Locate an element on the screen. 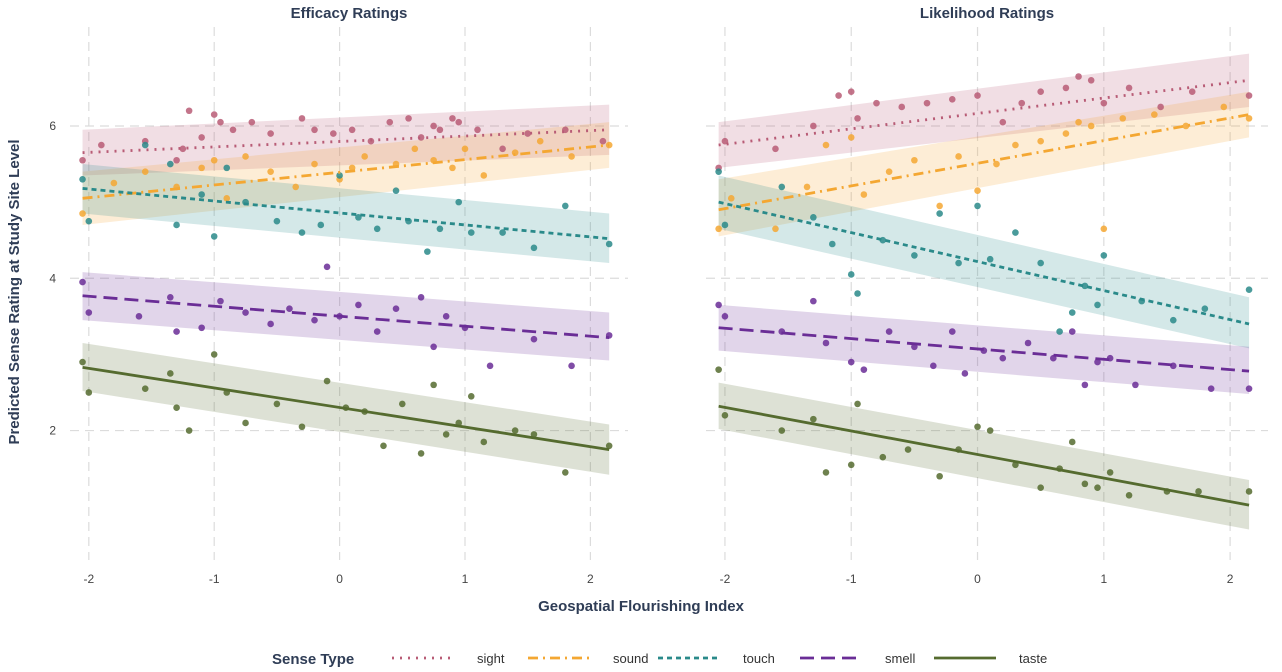 The height and width of the screenshot is (672, 1282). x-ticks-likelihood: -2 -1 0 1 2 is located at coordinates (977, 579).